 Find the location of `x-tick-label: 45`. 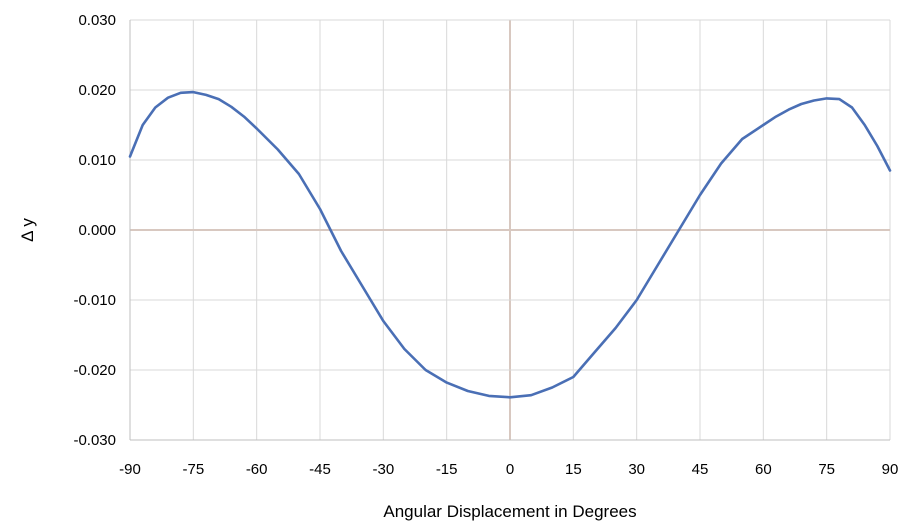

x-tick-label: 45 is located at coordinates (700, 469).